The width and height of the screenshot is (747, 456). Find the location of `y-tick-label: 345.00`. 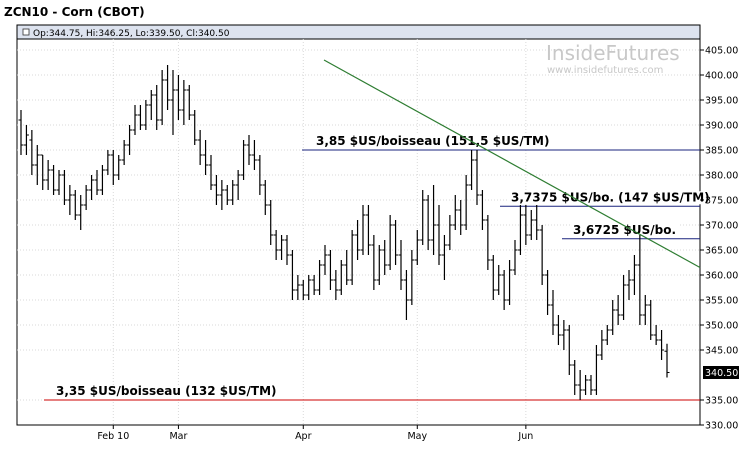

y-tick-label: 345.00 is located at coordinates (721, 351).